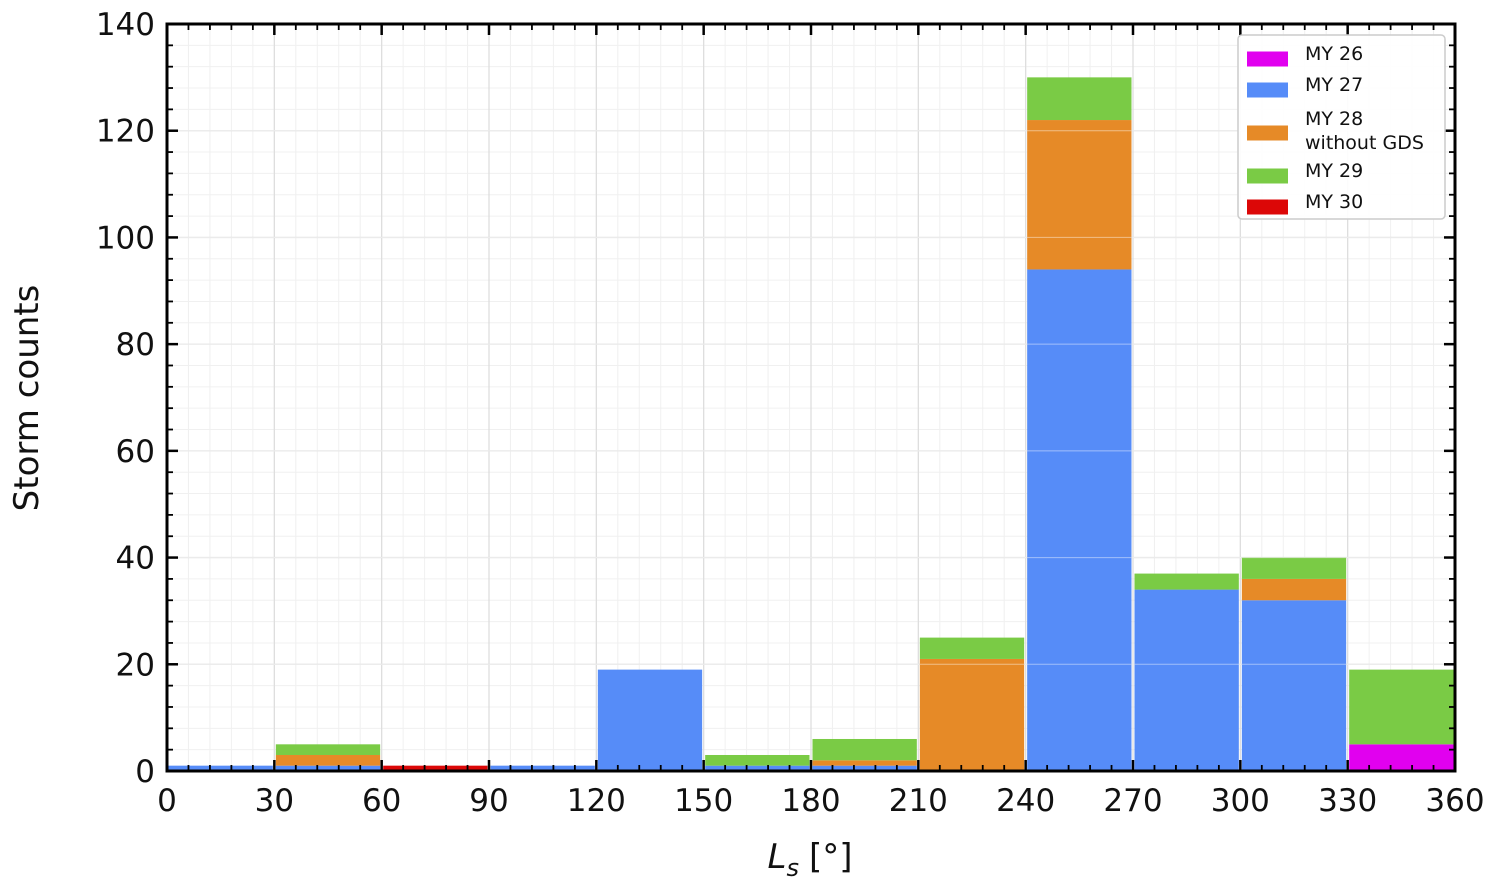 This screenshot has width=1499, height=878. I want to click on x-tick-label: 270, so click(1132, 801).